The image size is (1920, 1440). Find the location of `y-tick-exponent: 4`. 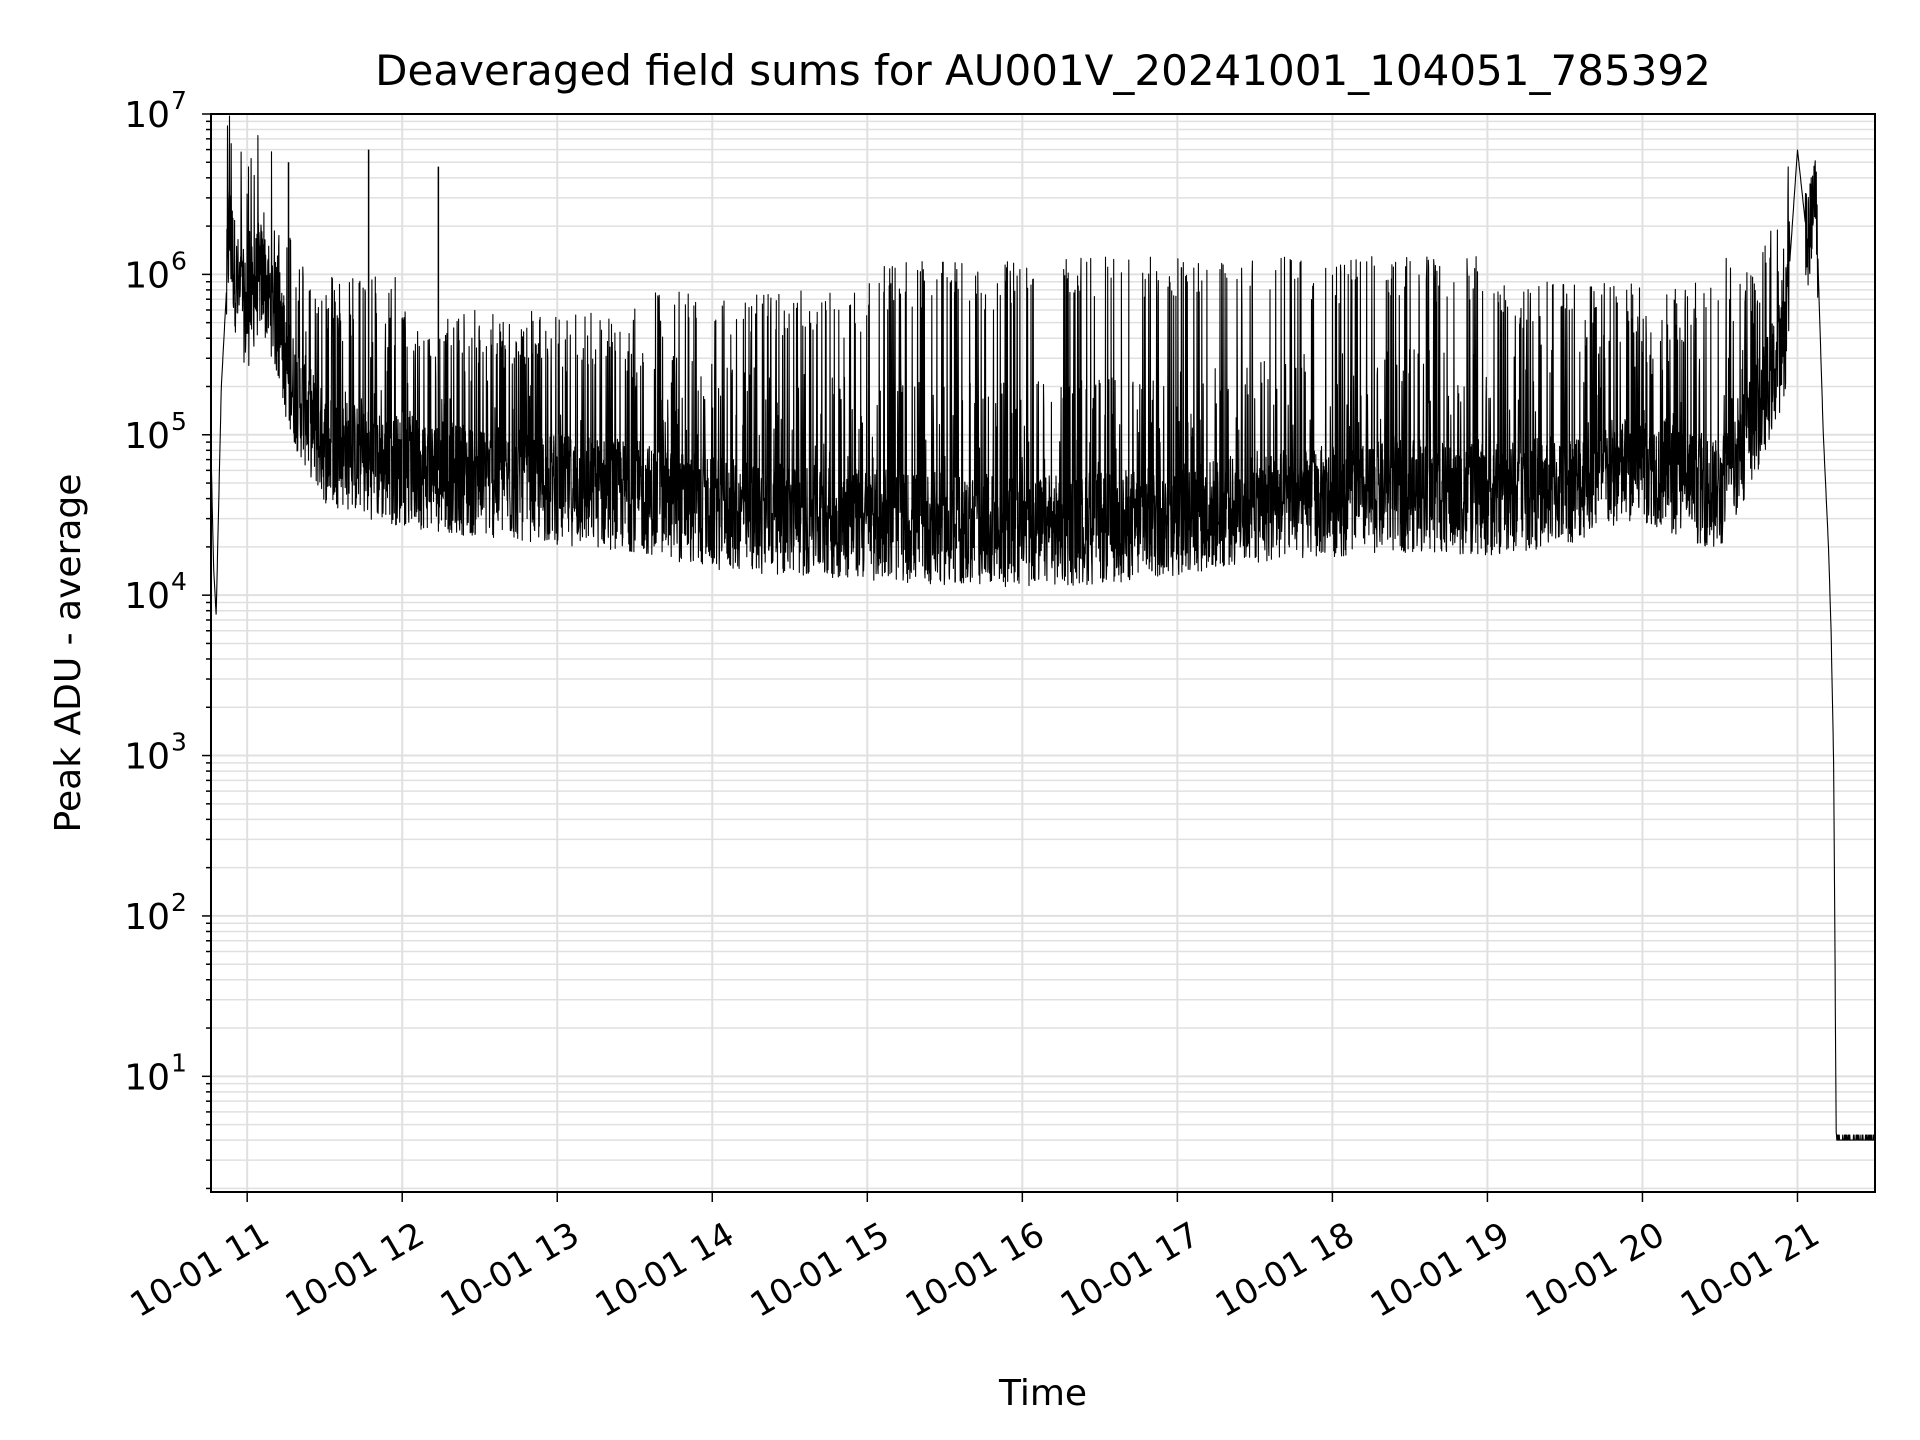

y-tick-exponent: 4 is located at coordinates (179, 581).